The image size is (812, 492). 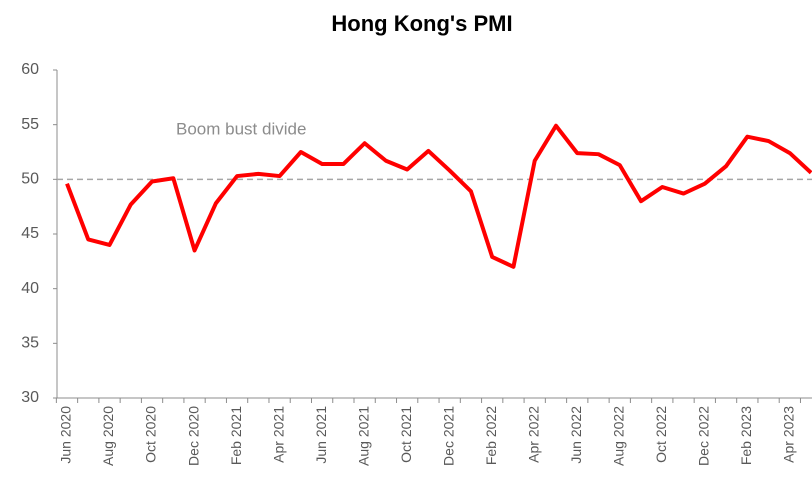 I want to click on x-tick-label: Jun 2020, so click(x=66, y=435).